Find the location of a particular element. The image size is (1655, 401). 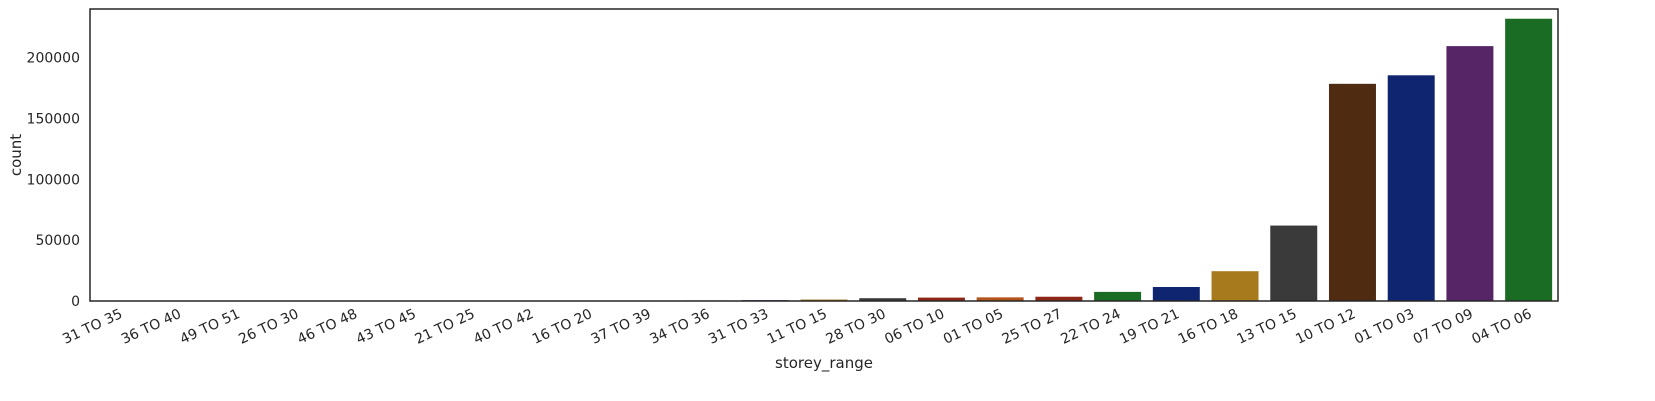

x-tick-label: 46 TO 48 is located at coordinates (327, 327).